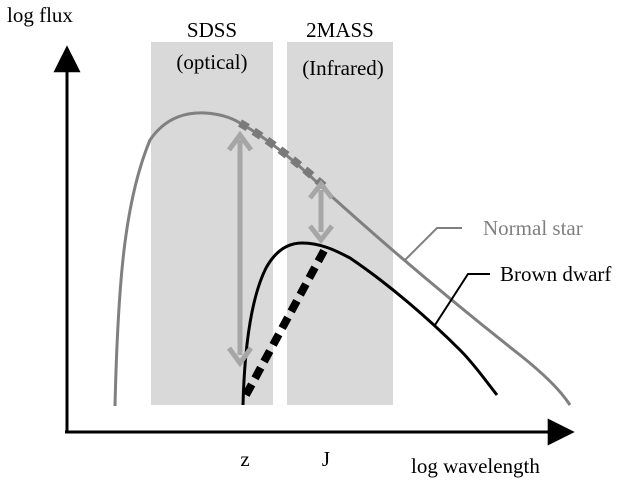 The height and width of the screenshot is (481, 644). What do you see at coordinates (475, 466) in the screenshot?
I see `x-axis-label: log wavelength` at bounding box center [475, 466].